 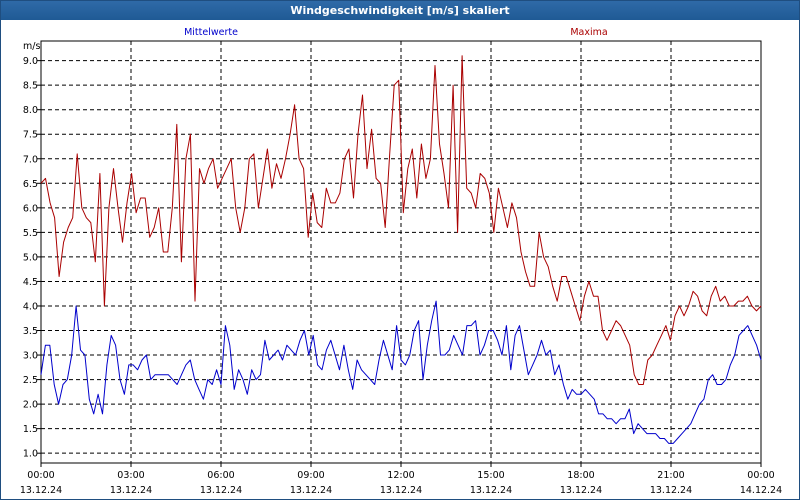 I want to click on window-title: Windgeschwindigkeit [m/s] skaliert, so click(x=400, y=10).